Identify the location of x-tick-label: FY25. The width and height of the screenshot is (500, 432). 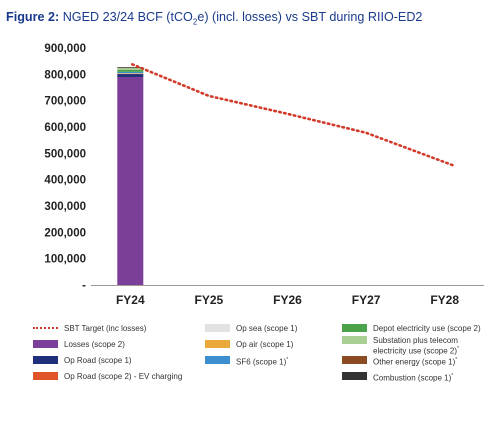
(209, 300).